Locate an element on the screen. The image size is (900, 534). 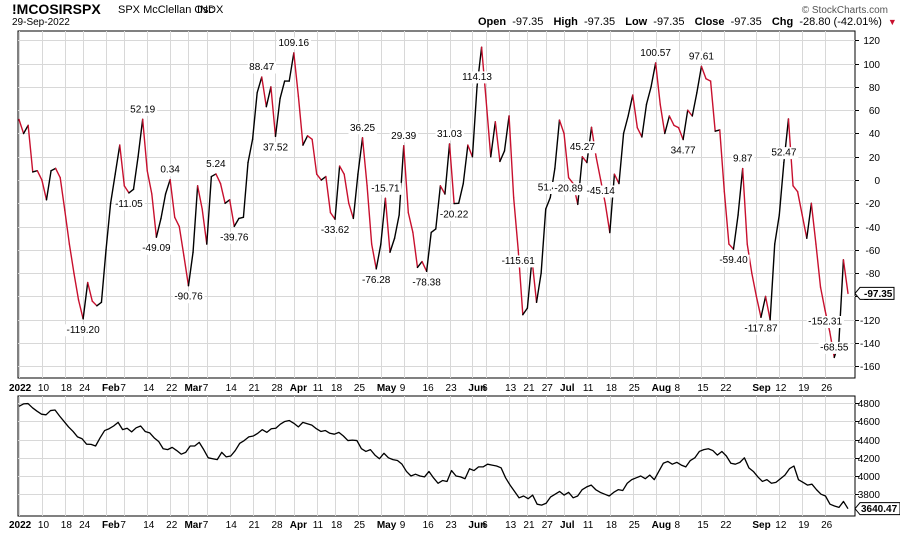
x-tick-label: 7 is located at coordinates (206, 388).